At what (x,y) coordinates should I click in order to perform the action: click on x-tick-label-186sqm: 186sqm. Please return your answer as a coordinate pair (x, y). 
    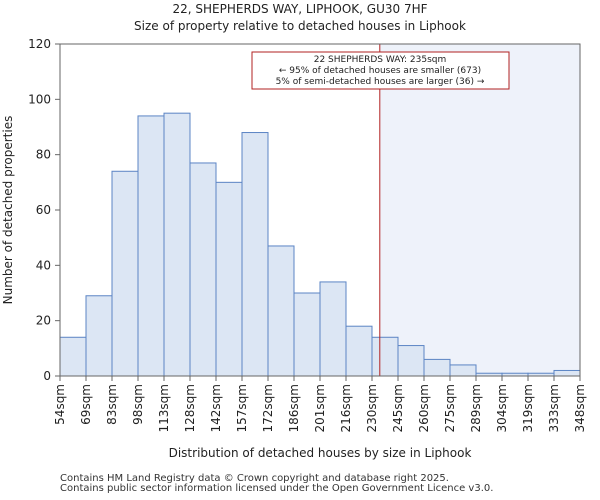
    Looking at the image, I should click on (294, 408).